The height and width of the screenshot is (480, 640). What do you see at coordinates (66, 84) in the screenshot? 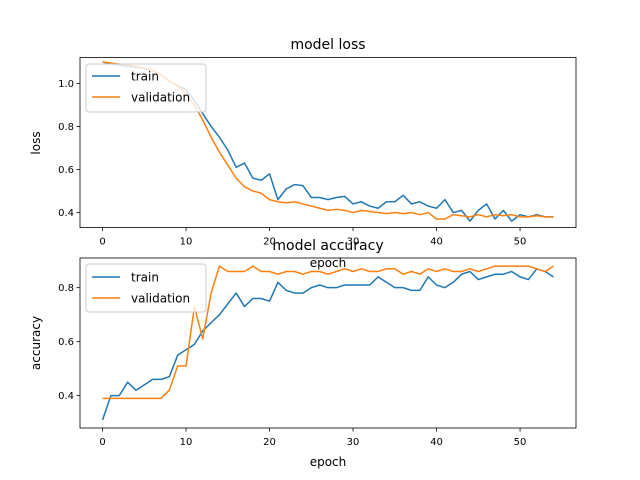
I see `y-tick-label: 1.0` at bounding box center [66, 84].